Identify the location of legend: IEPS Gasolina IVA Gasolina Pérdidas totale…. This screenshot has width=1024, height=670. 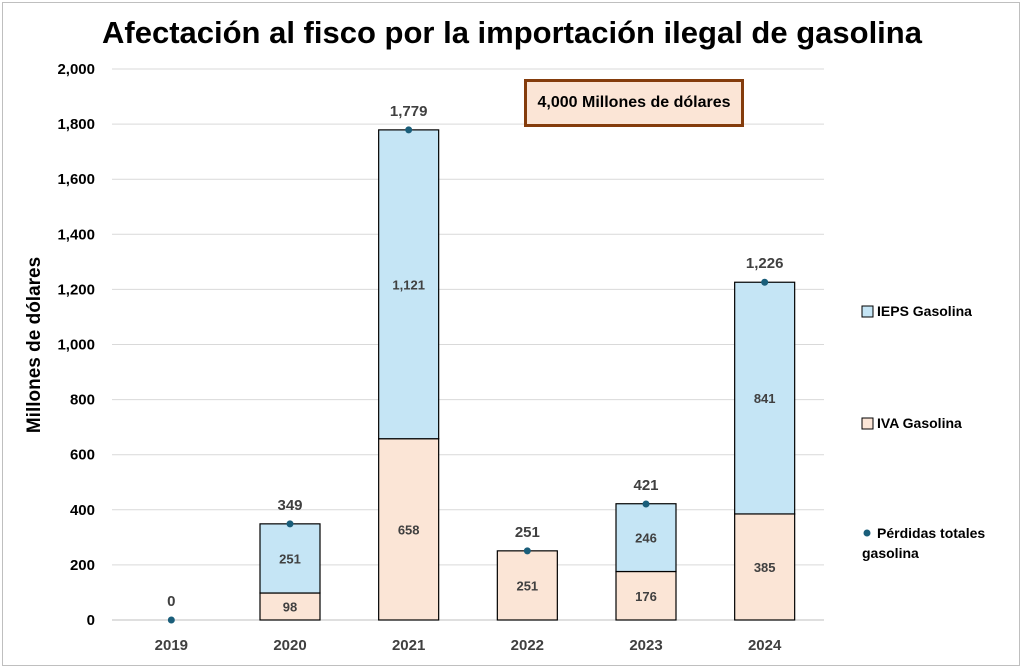
(923, 432).